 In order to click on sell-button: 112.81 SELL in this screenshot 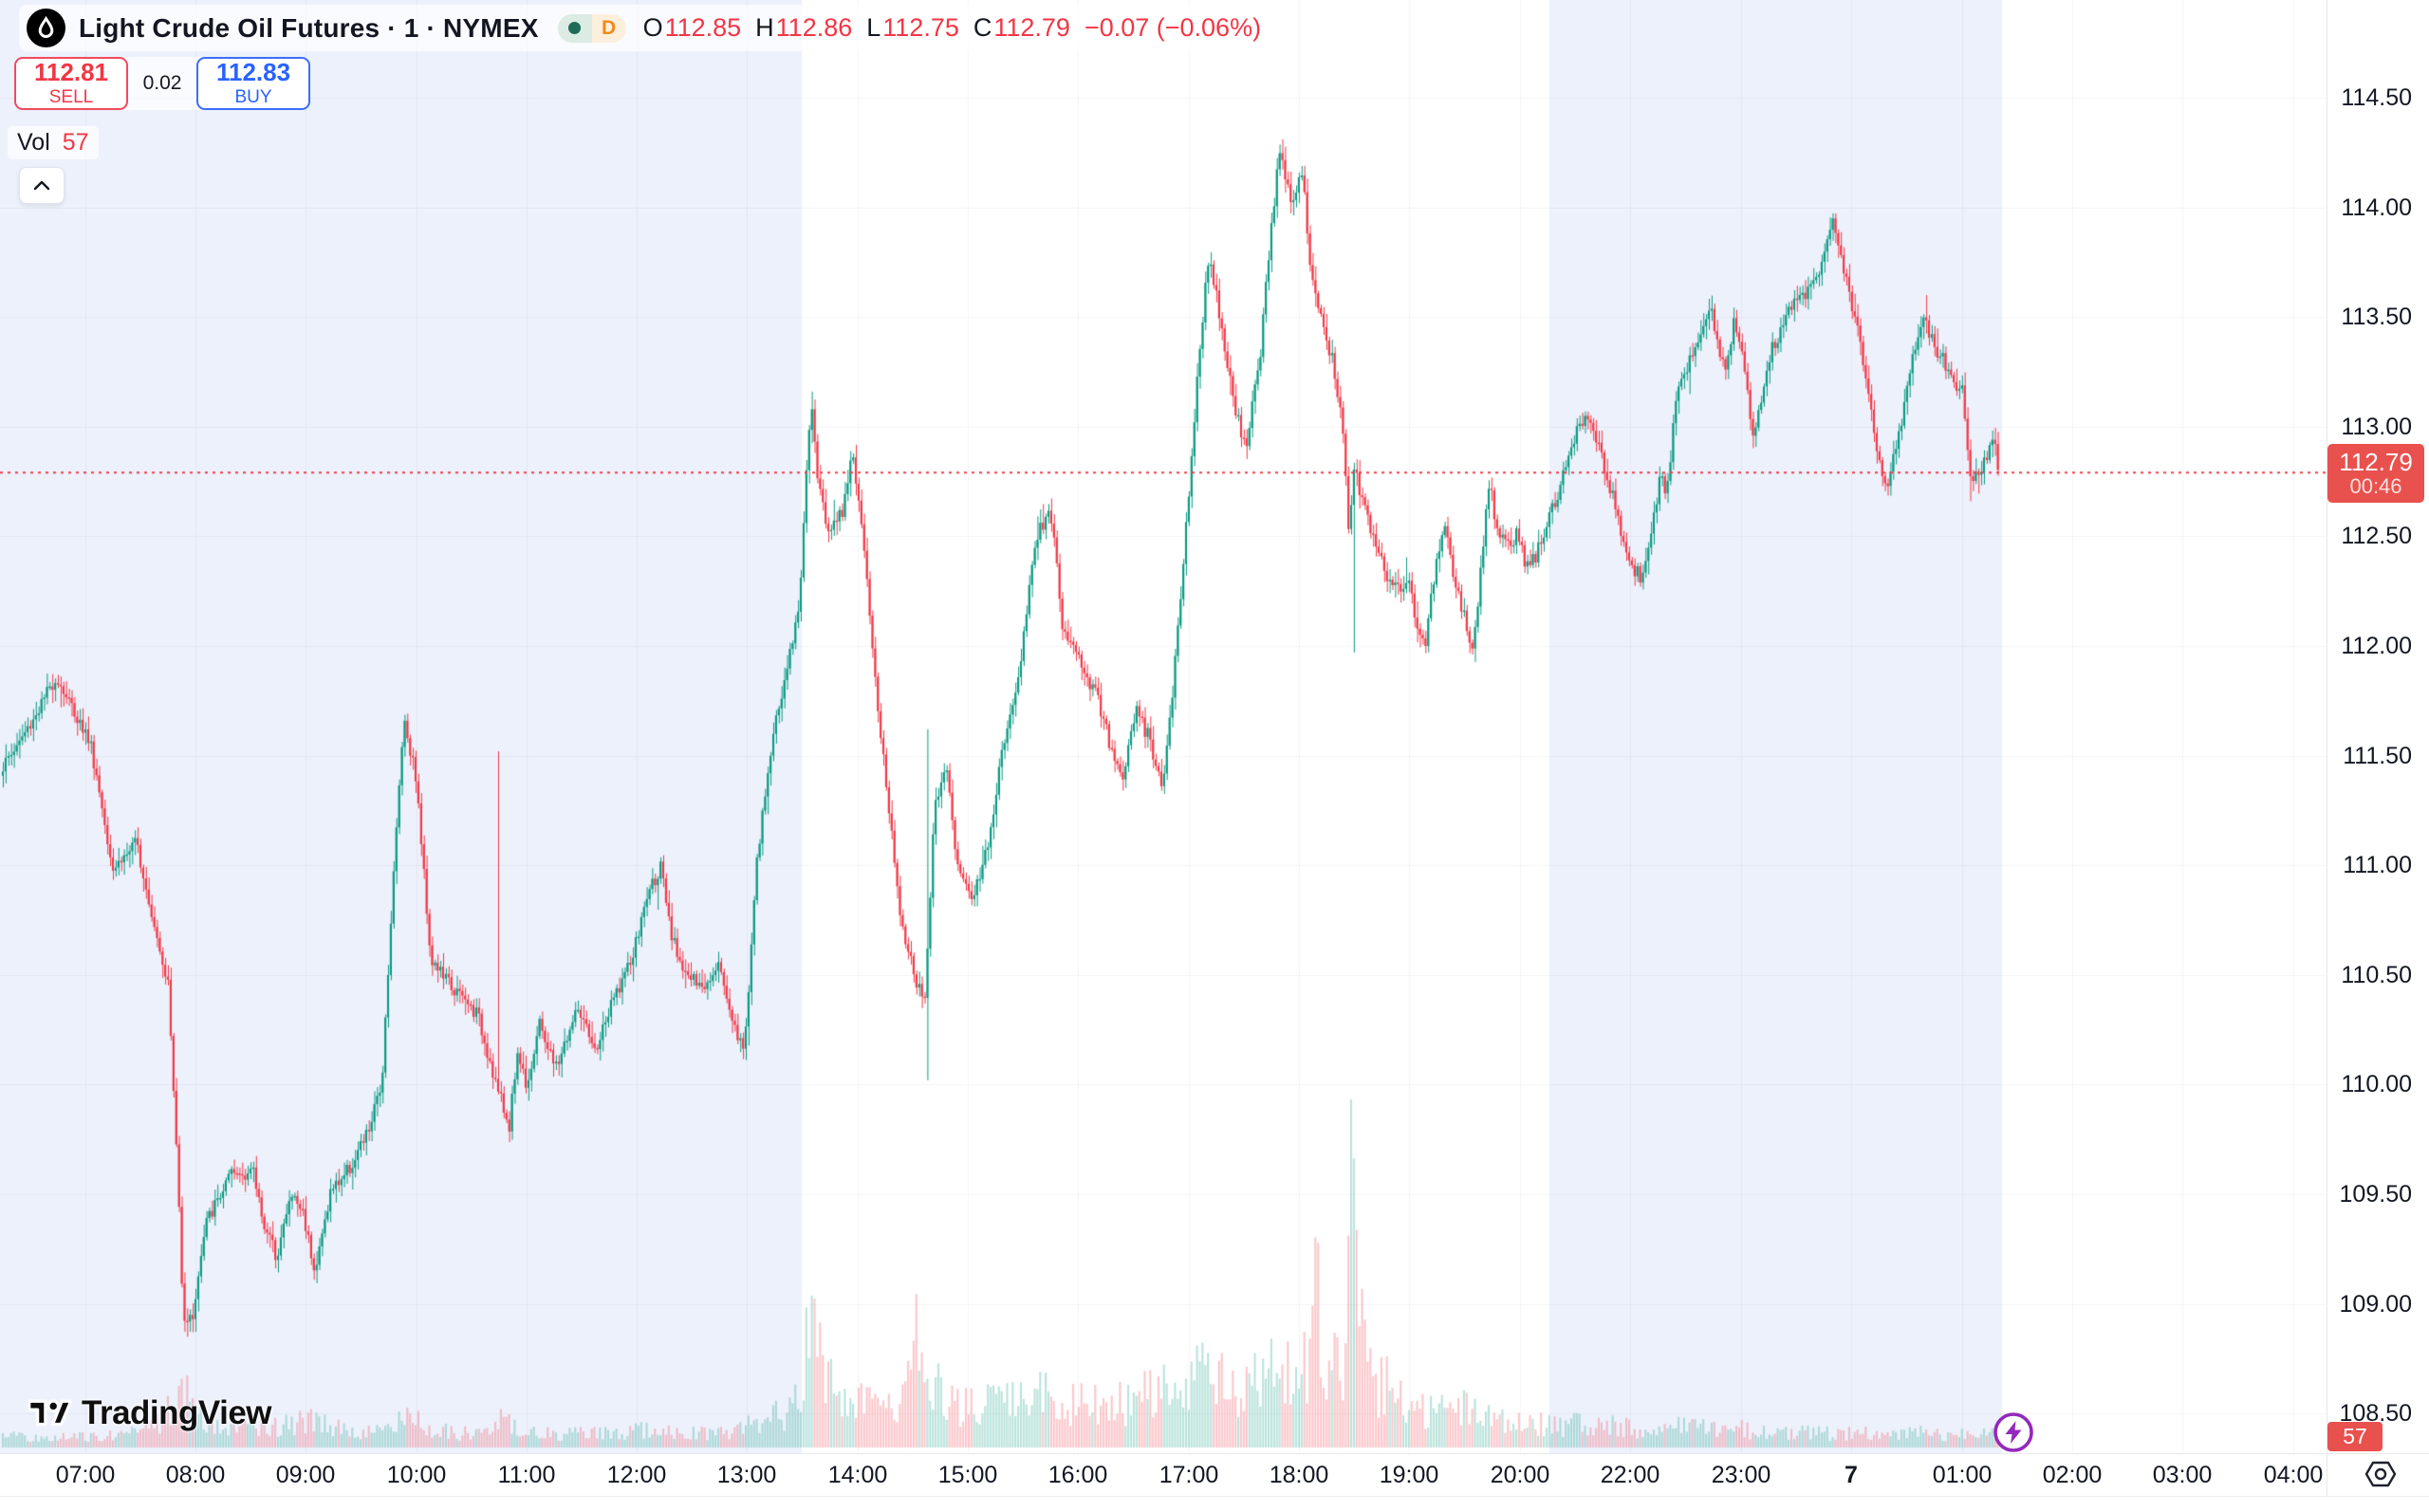, I will do `click(71, 83)`.